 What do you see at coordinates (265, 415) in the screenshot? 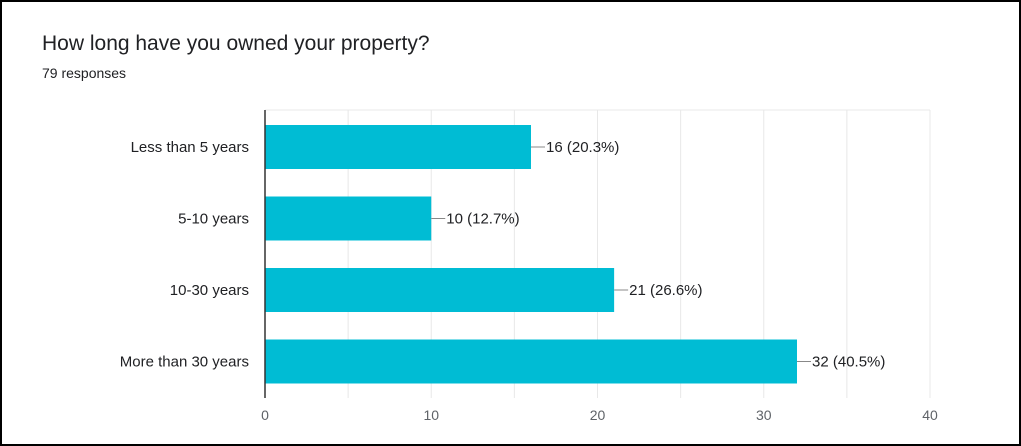
I see `x-tick-label-0: 0` at bounding box center [265, 415].